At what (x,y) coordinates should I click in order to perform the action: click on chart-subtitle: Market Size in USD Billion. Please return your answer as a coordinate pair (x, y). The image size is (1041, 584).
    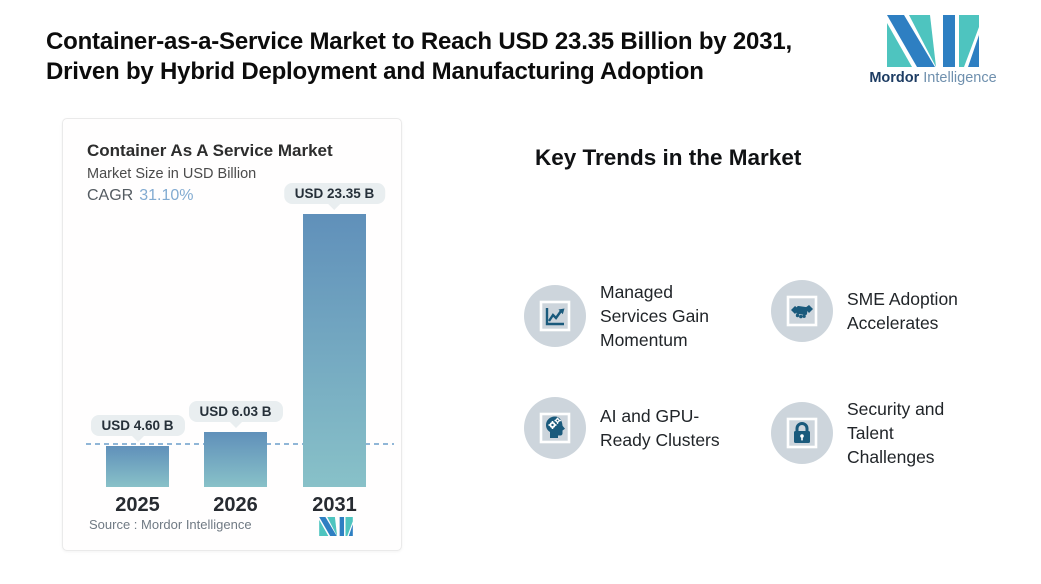
    Looking at the image, I should click on (172, 174).